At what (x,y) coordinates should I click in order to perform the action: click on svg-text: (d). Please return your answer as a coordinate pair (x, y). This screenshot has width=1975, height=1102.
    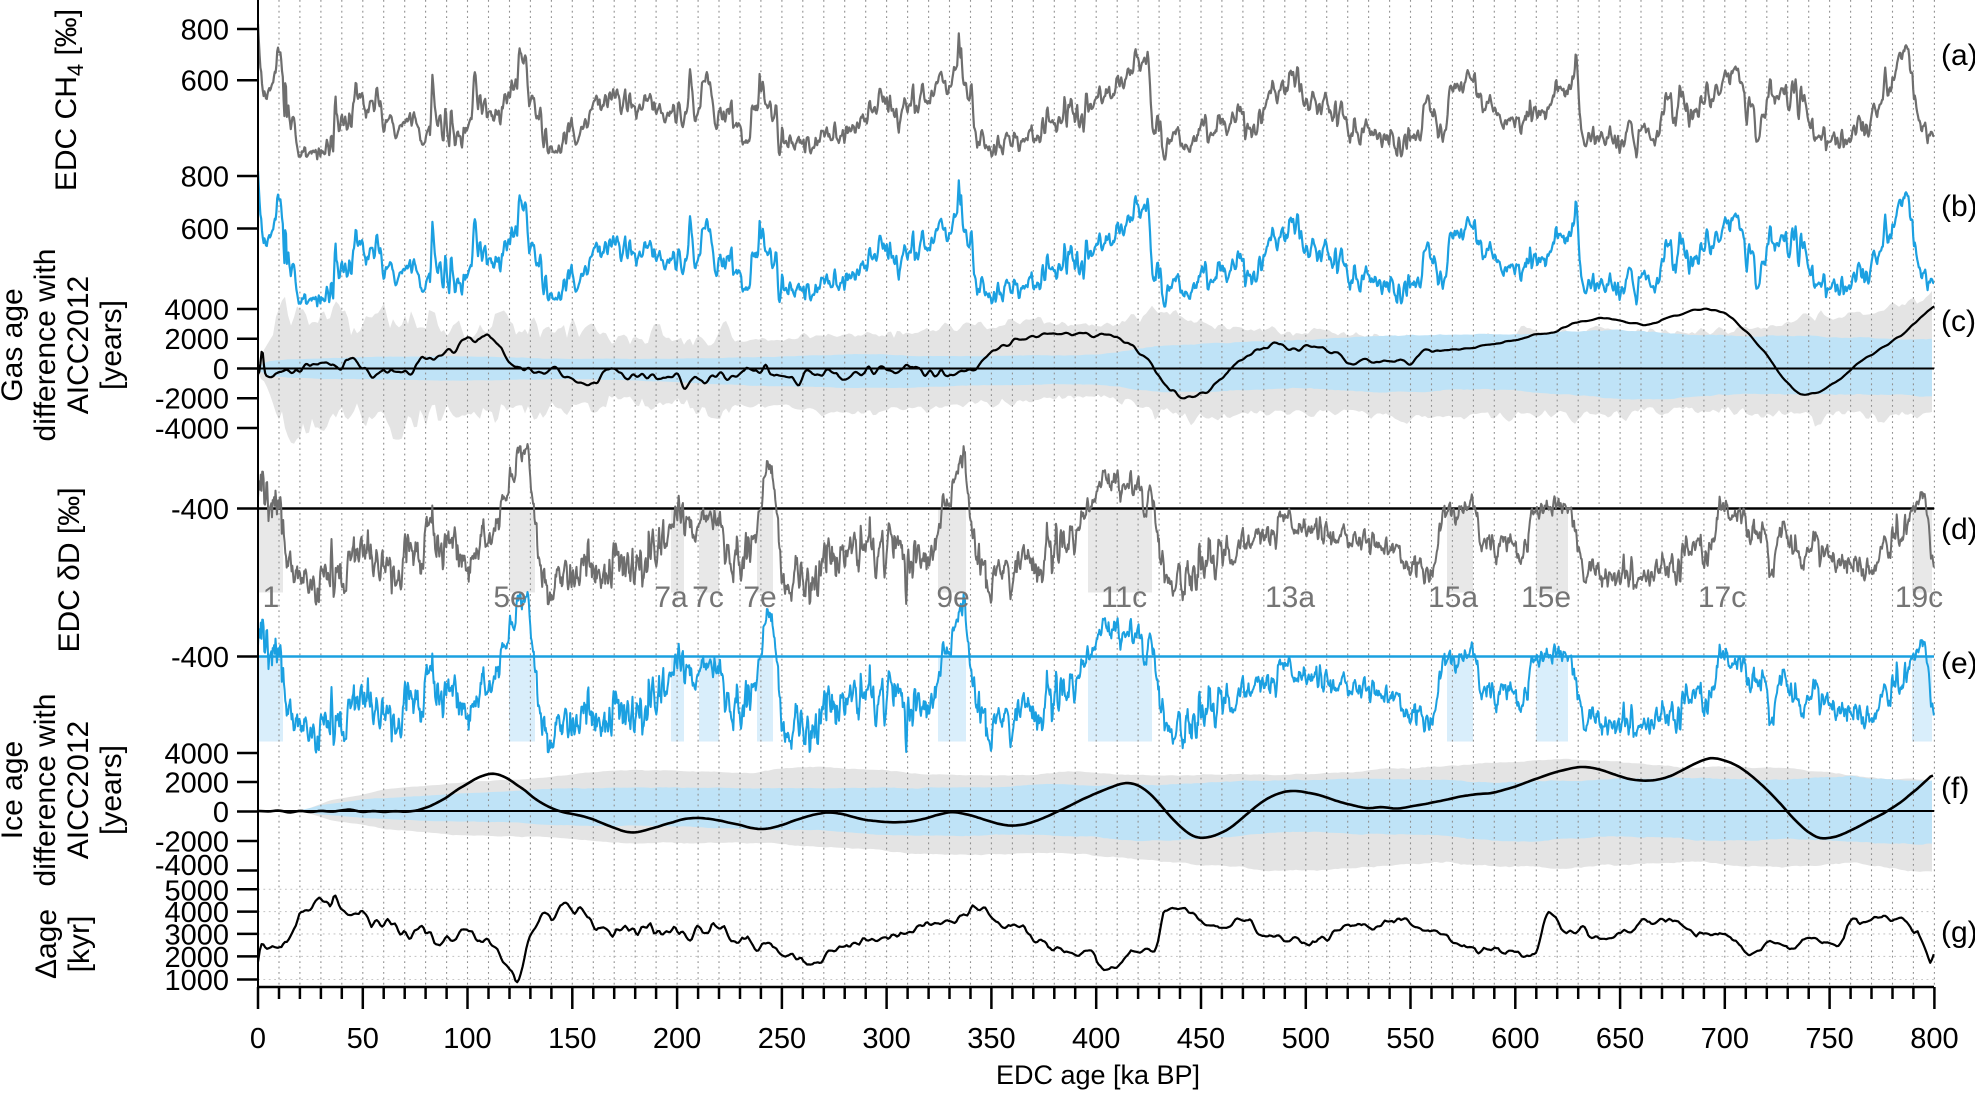
    Looking at the image, I should click on (1958, 529).